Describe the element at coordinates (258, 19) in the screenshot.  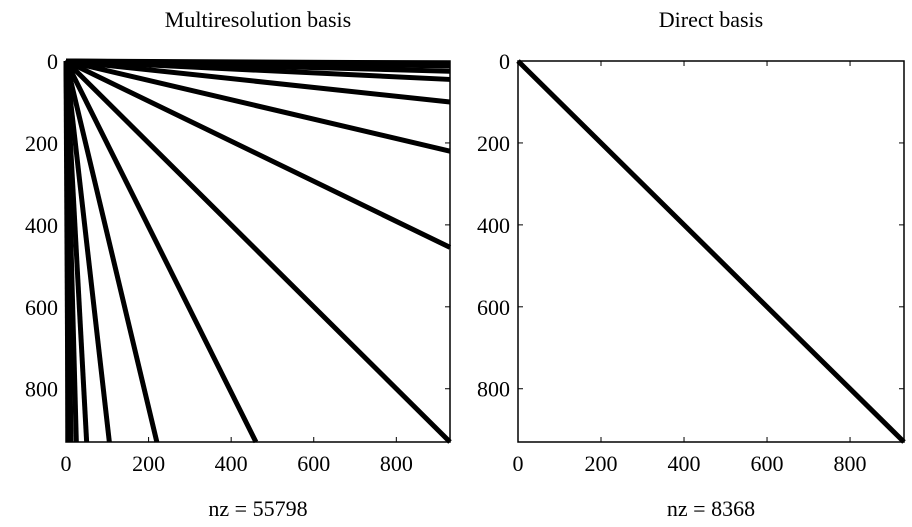
I see `chart-title: Multiresolution basis` at that location.